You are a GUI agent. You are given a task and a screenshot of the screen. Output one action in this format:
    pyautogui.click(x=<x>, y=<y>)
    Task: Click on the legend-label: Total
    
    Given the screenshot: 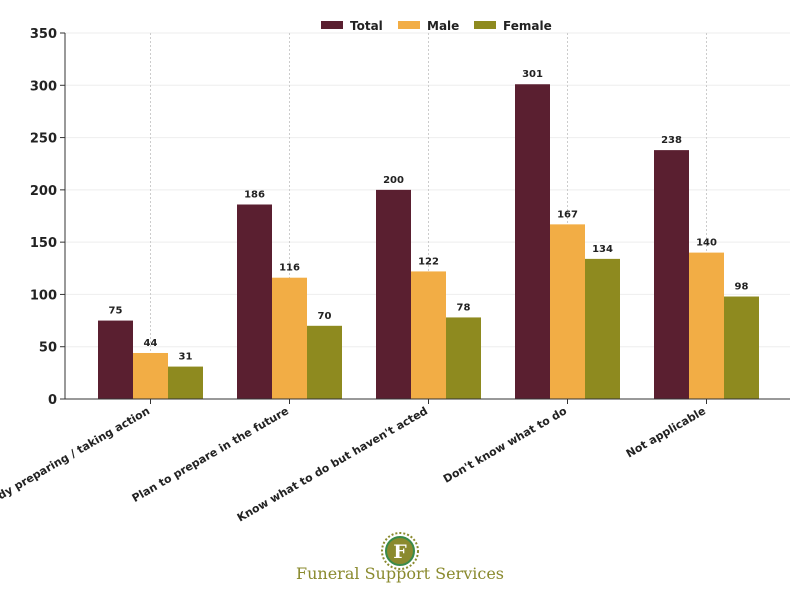 What is the action you would take?
    pyautogui.click(x=366, y=26)
    